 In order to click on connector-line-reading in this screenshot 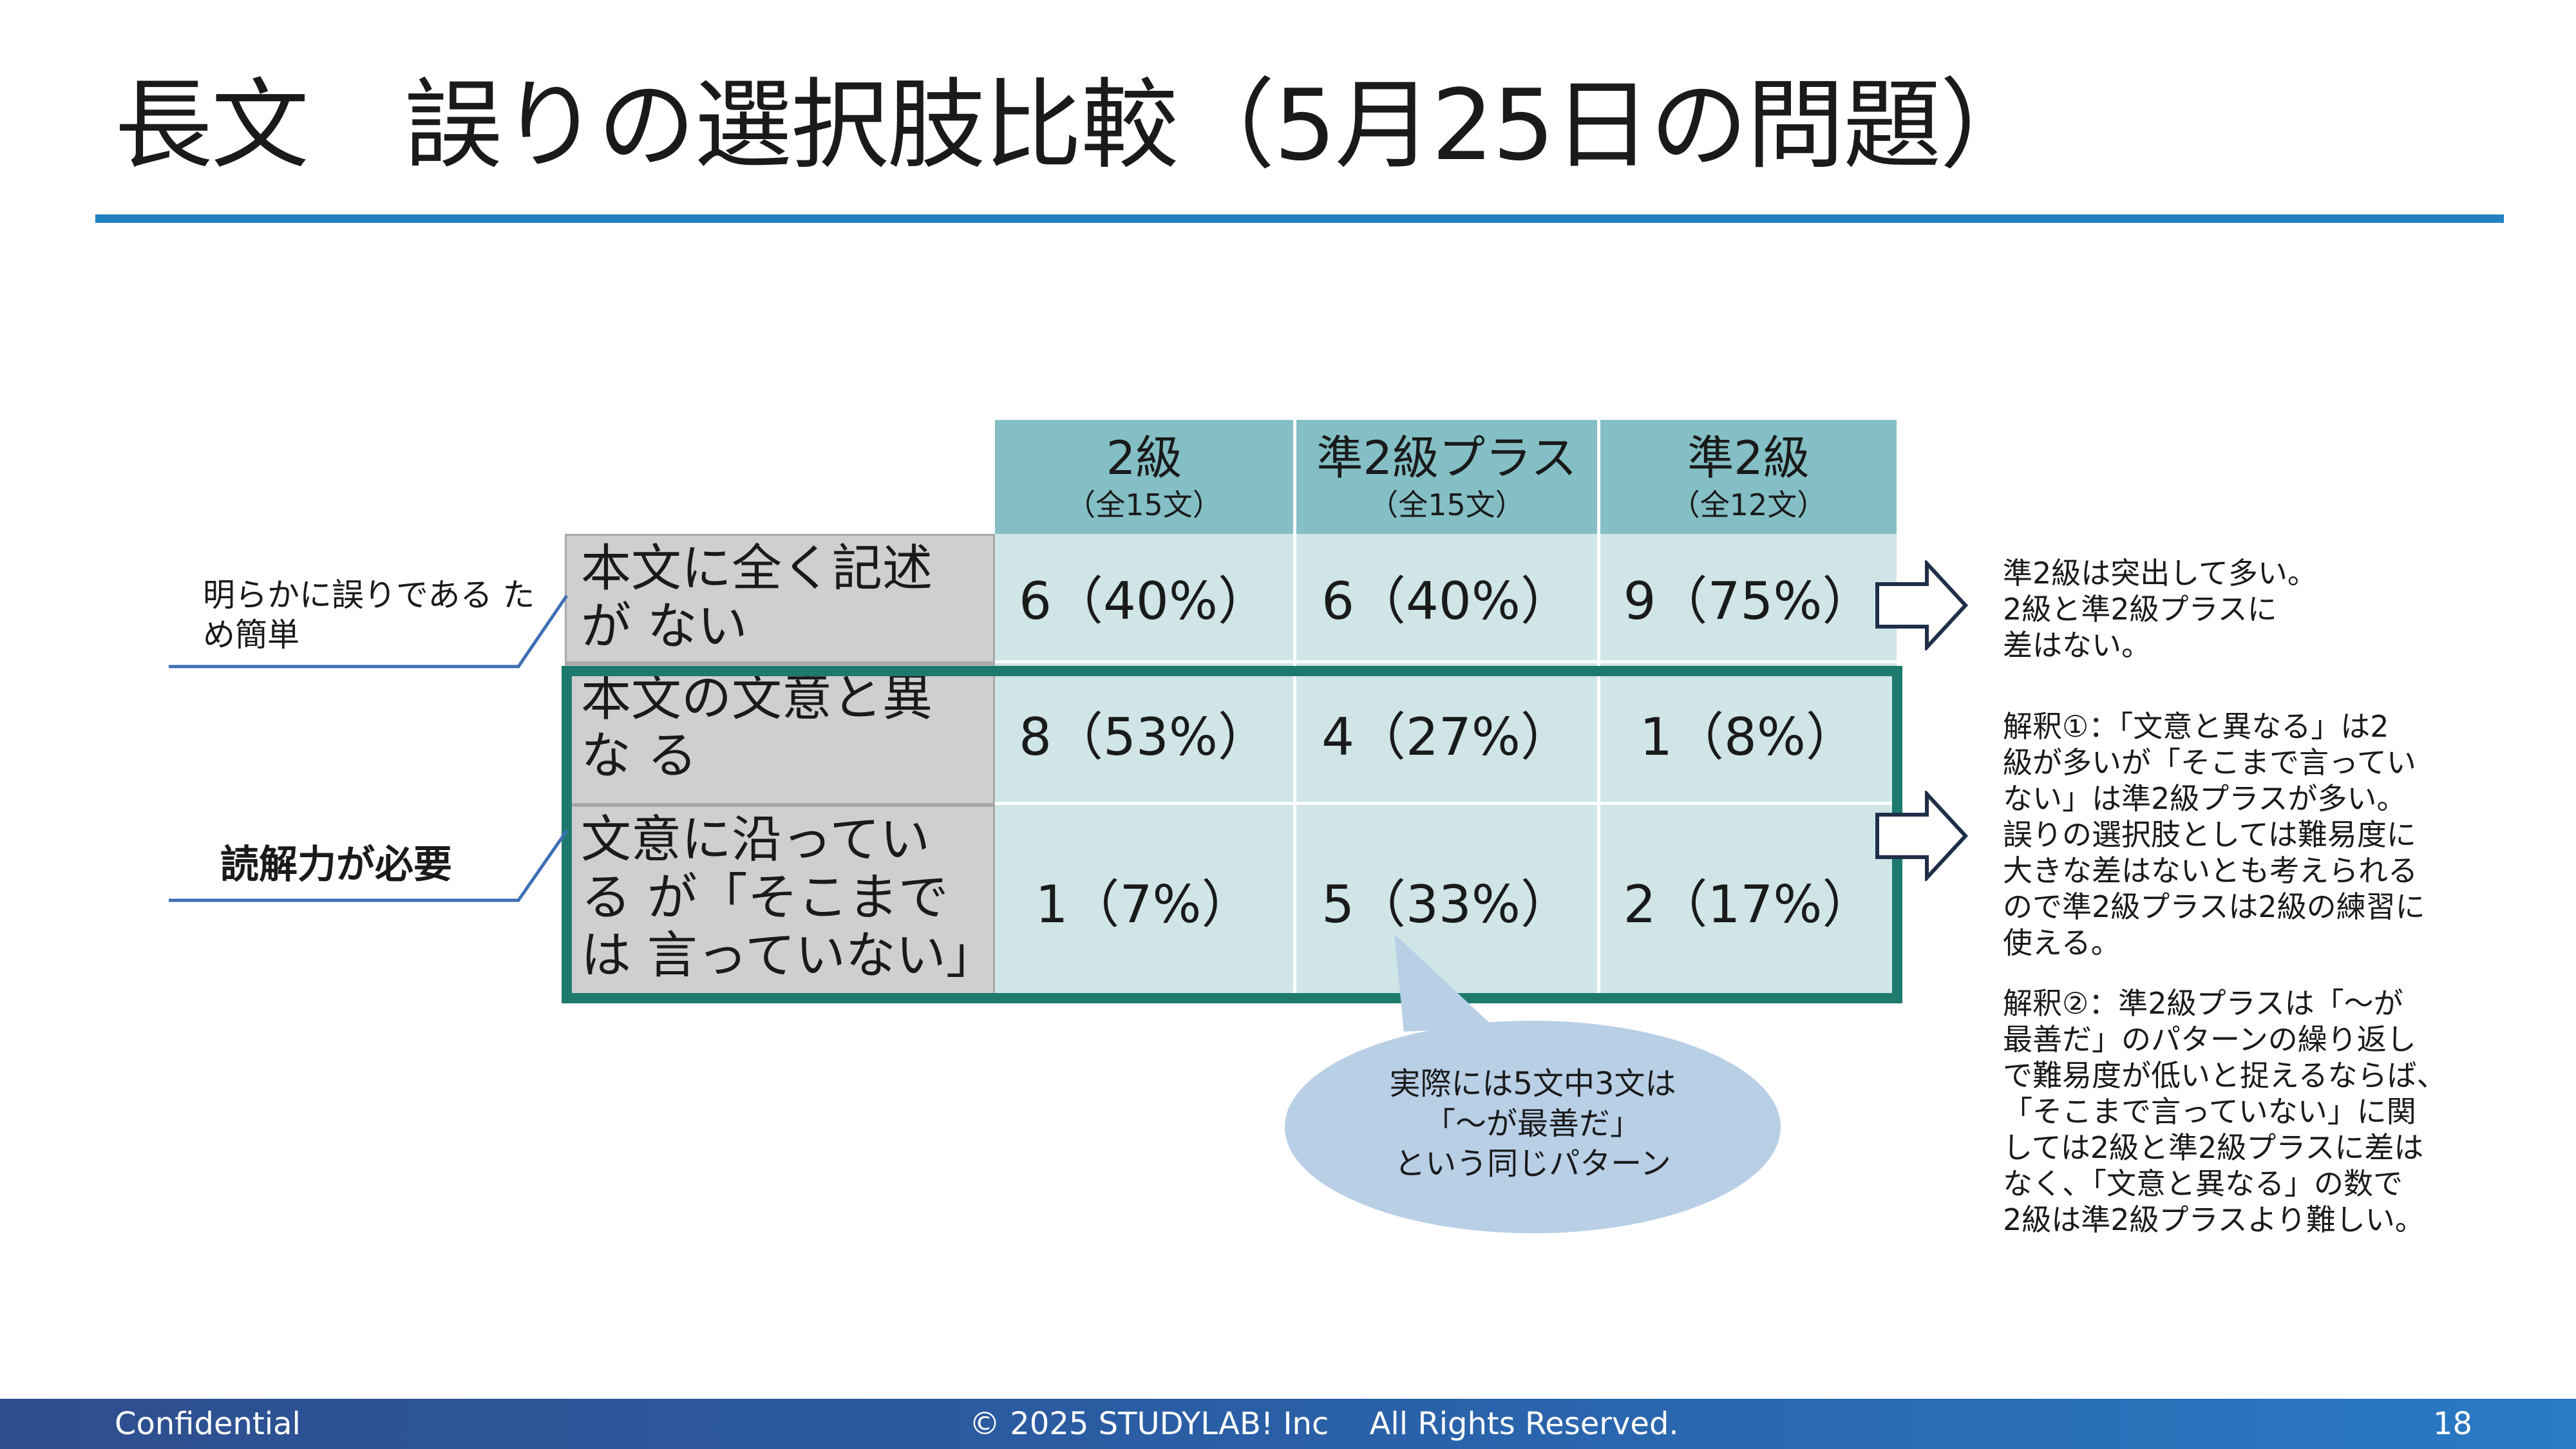, I will do `click(369, 866)`.